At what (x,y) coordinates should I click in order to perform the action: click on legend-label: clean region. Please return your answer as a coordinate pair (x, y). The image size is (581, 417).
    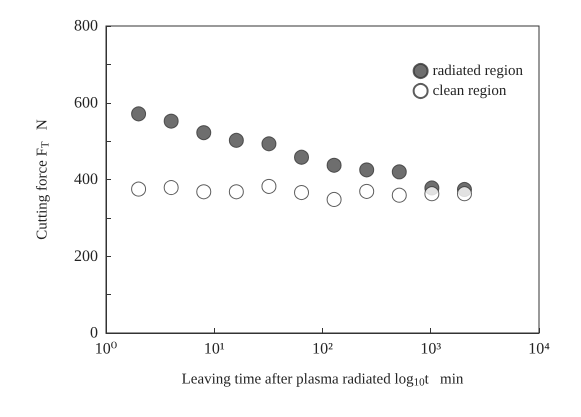
    Looking at the image, I should click on (469, 91).